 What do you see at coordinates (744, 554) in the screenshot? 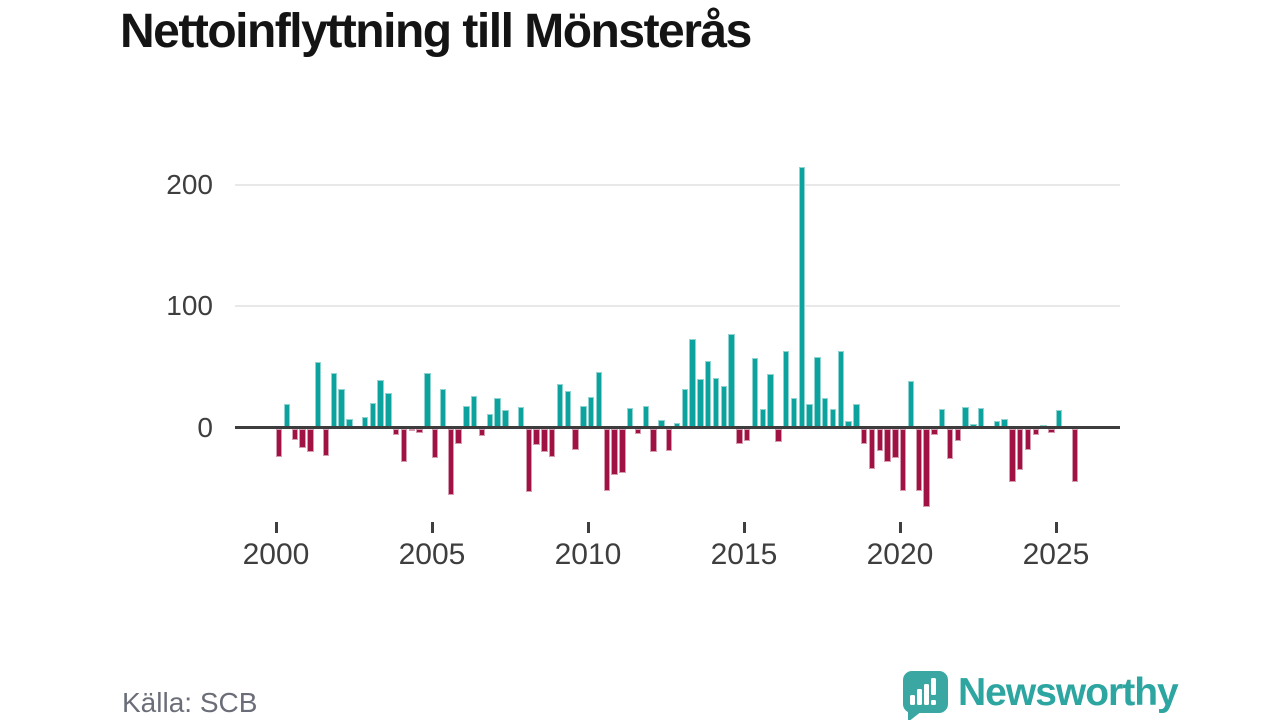
I see `x-tick-label: 2015` at bounding box center [744, 554].